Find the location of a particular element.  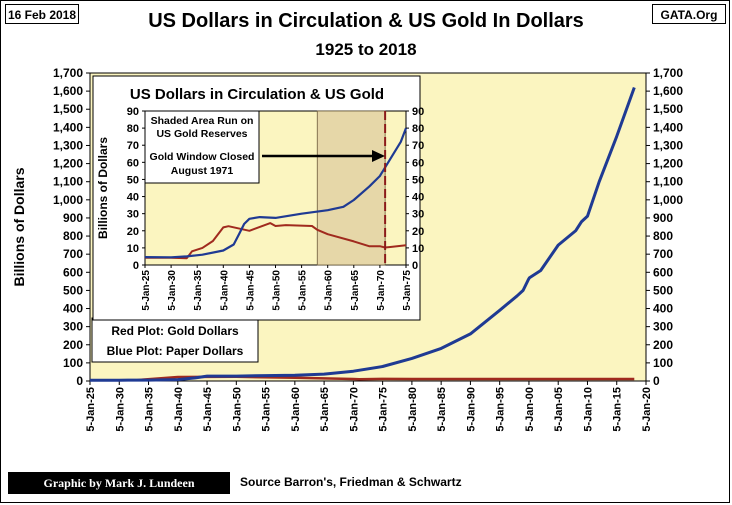

y-tick-label-left: 500 is located at coordinates (73, 290).